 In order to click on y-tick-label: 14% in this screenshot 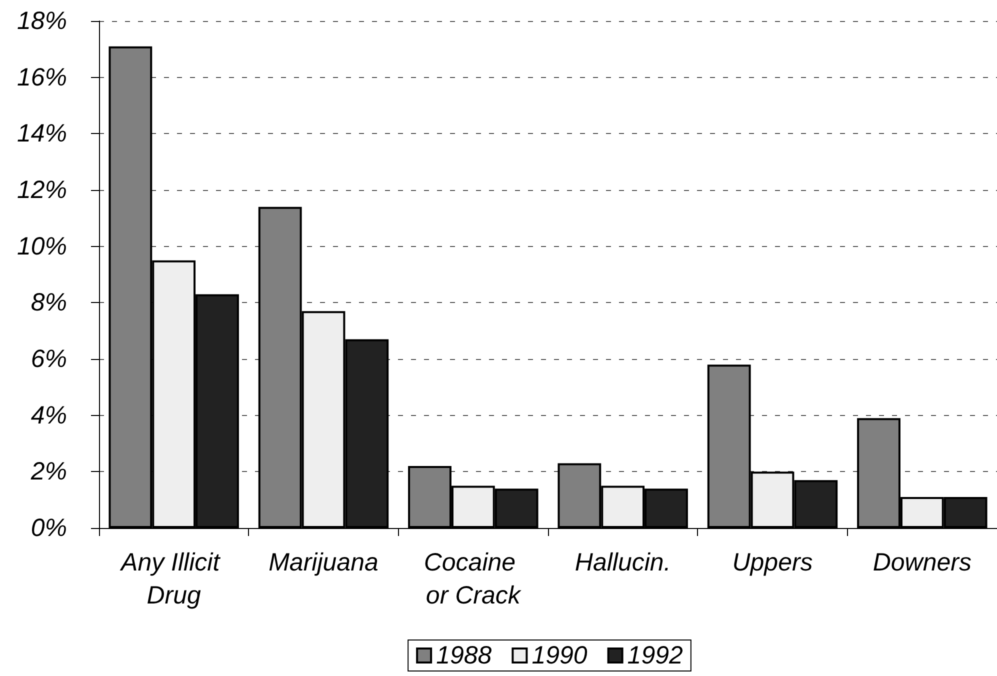, I will do `click(41, 134)`.